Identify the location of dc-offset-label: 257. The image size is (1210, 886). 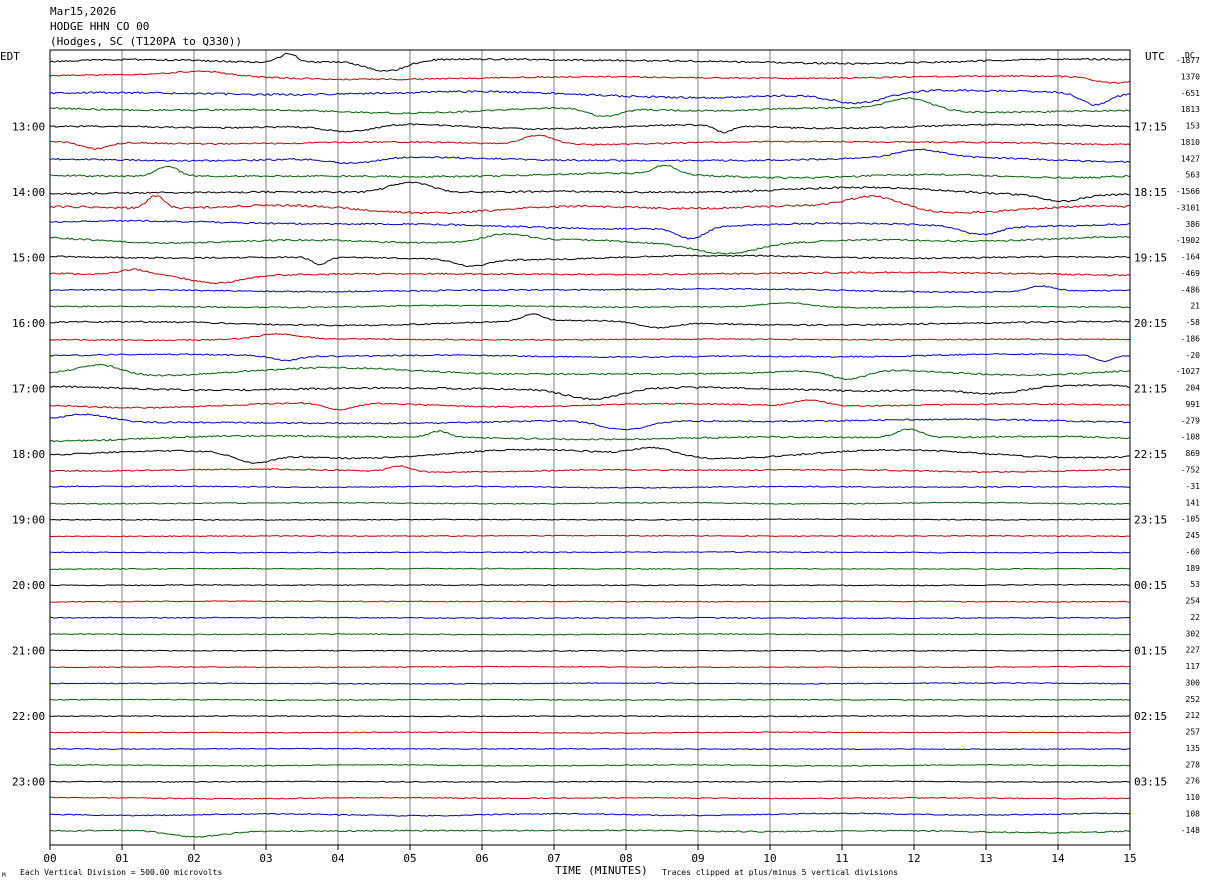
(1193, 732).